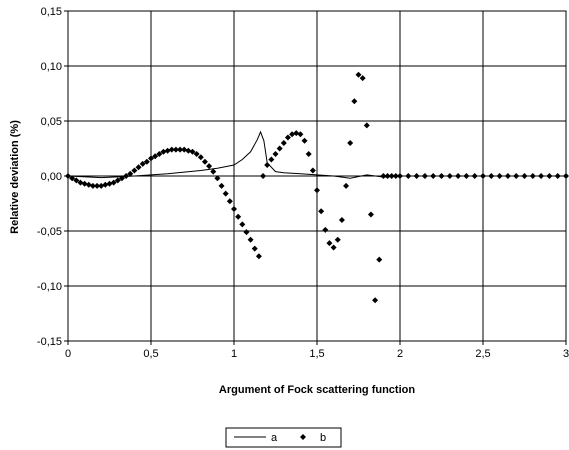  What do you see at coordinates (51, 12) in the screenshot?
I see `y-tick-label: 0,15` at bounding box center [51, 12].